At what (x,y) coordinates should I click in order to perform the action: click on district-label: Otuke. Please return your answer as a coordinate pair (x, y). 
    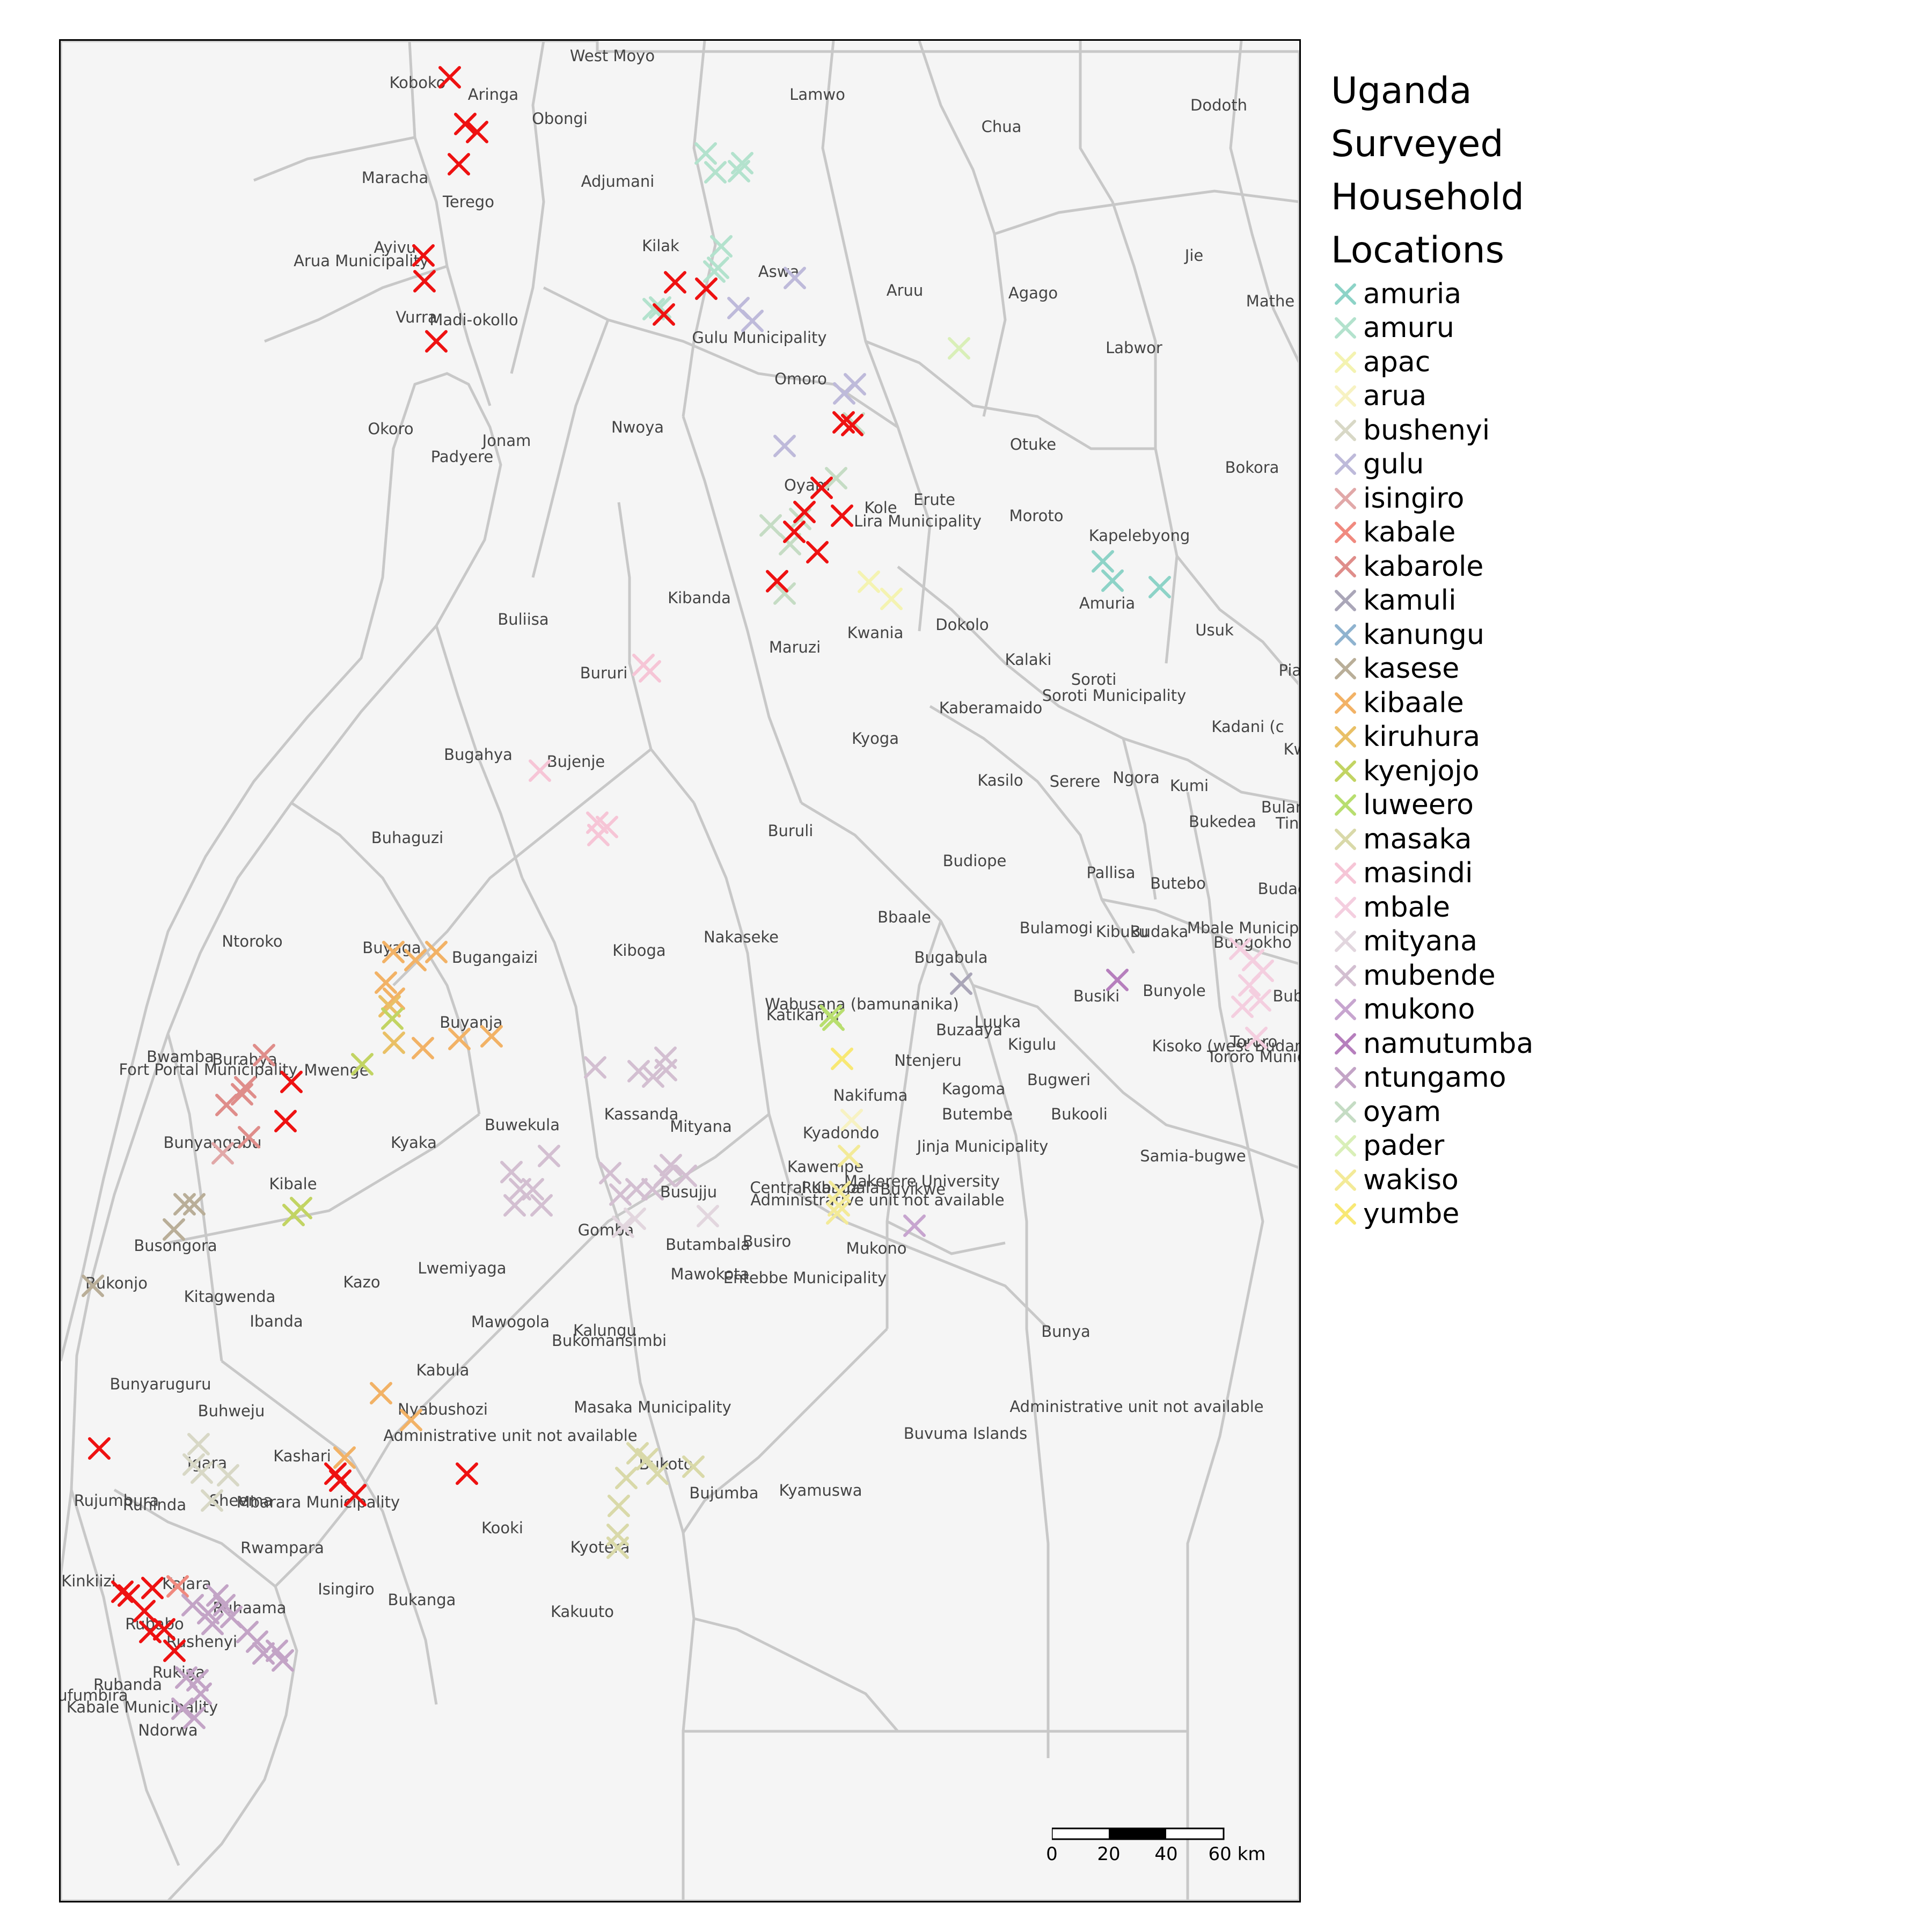
    Looking at the image, I should click on (1033, 444).